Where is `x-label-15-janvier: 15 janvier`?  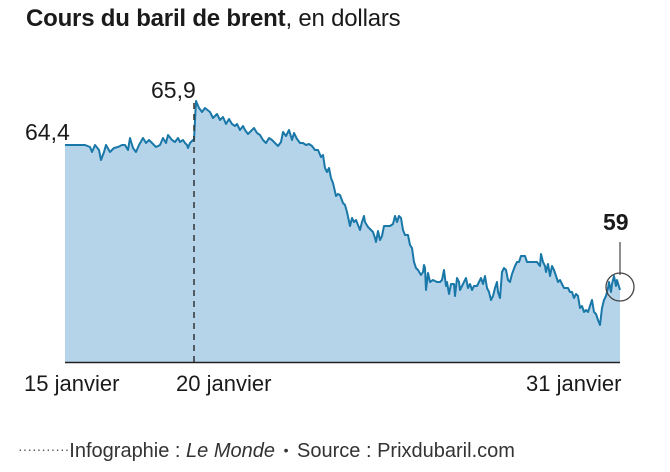
x-label-15-janvier: 15 janvier is located at coordinates (72, 383).